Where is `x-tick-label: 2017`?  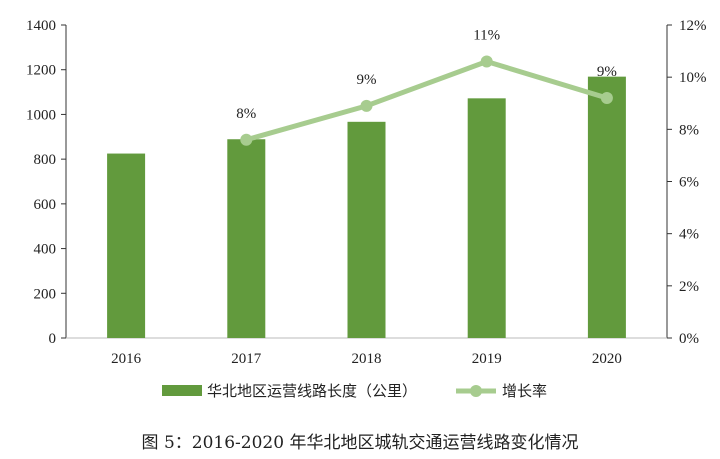
x-tick-label: 2017 is located at coordinates (246, 359).